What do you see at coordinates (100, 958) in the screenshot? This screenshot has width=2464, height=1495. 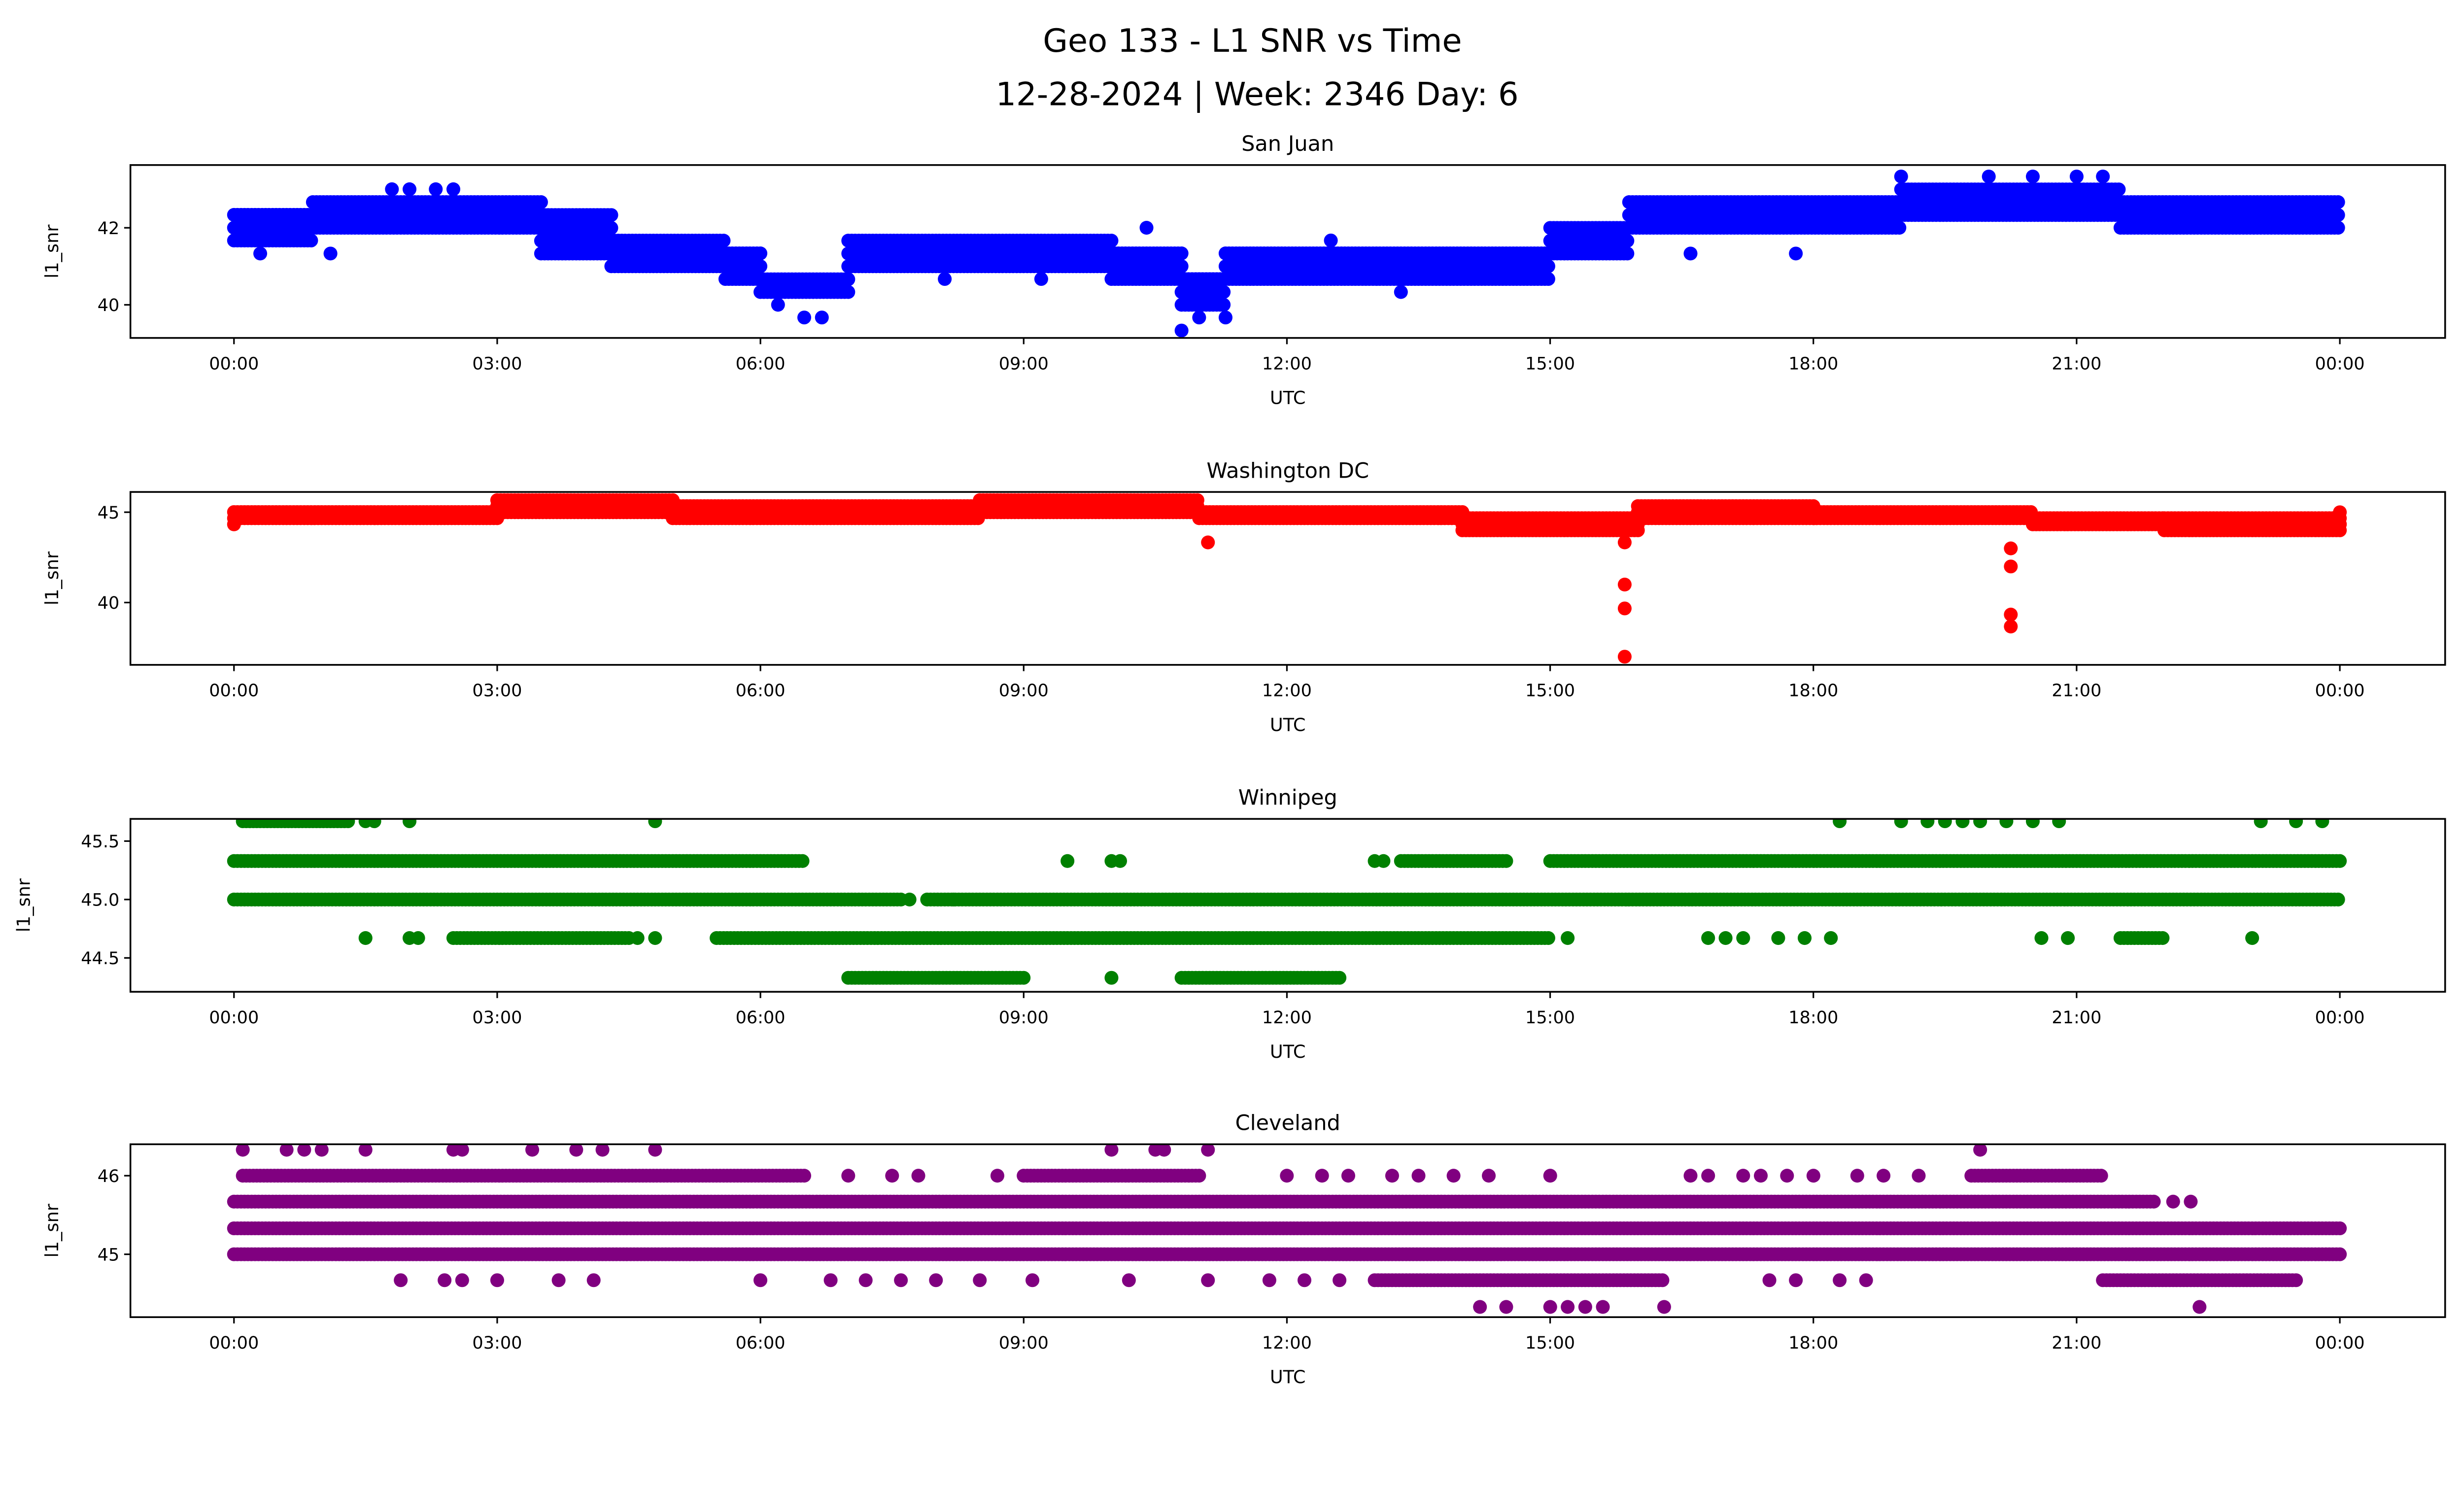 I see `y-tick-label: 44.5` at bounding box center [100, 958].